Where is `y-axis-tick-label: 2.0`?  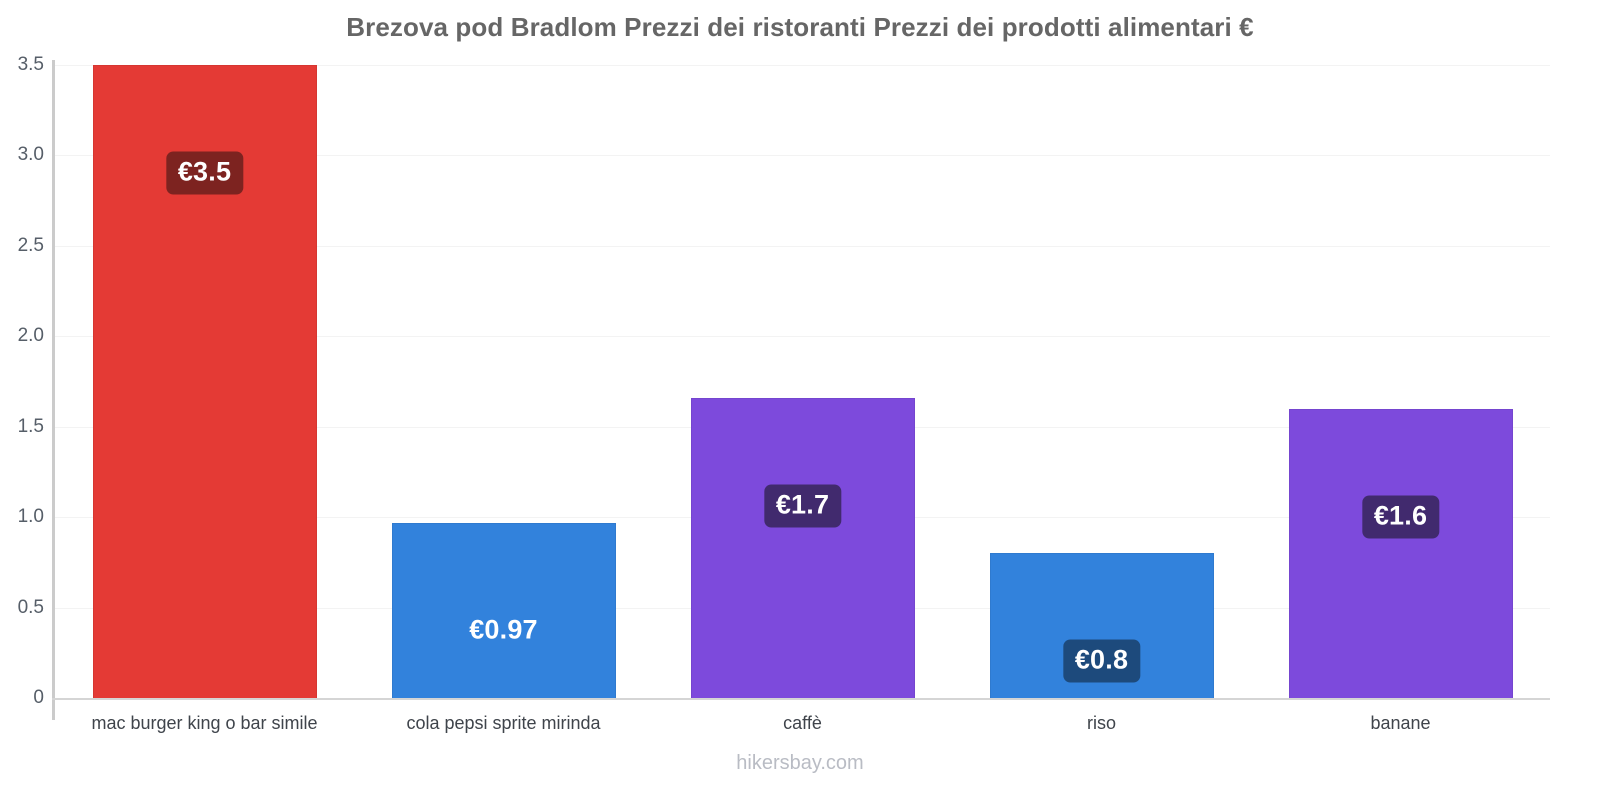 y-axis-tick-label: 2.0 is located at coordinates (30, 336).